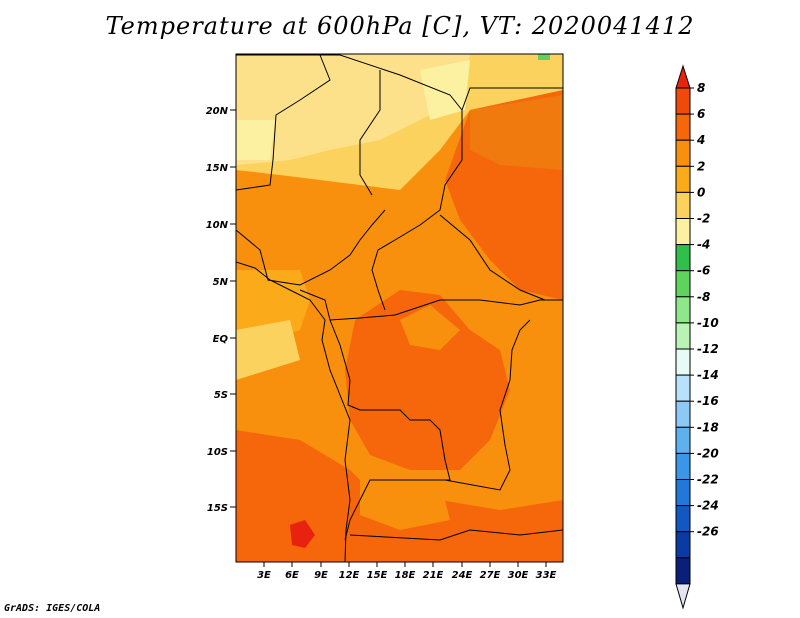 The image size is (800, 618). What do you see at coordinates (52, 608) in the screenshot?
I see `credit-label: GrADS: IGES/COLA` at bounding box center [52, 608].